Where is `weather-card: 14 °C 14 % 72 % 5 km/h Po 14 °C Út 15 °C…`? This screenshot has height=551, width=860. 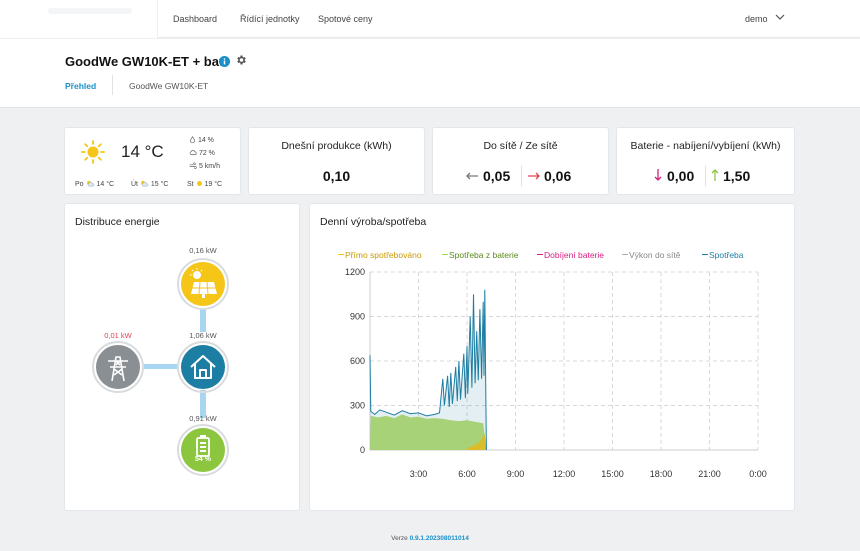 weather-card: 14 °C 14 % 72 % 5 km/h Po 14 °C Út 15 °C… is located at coordinates (152, 161).